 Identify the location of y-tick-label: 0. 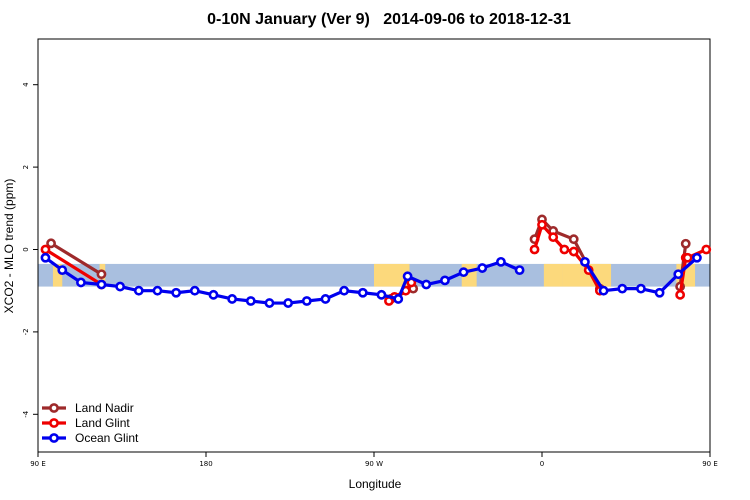
(26, 249).